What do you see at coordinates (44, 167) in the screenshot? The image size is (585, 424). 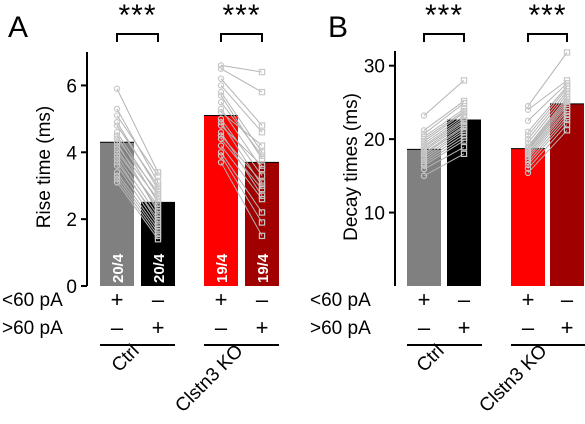 I see `y-axis-title: Rise time (ms)` at bounding box center [44, 167].